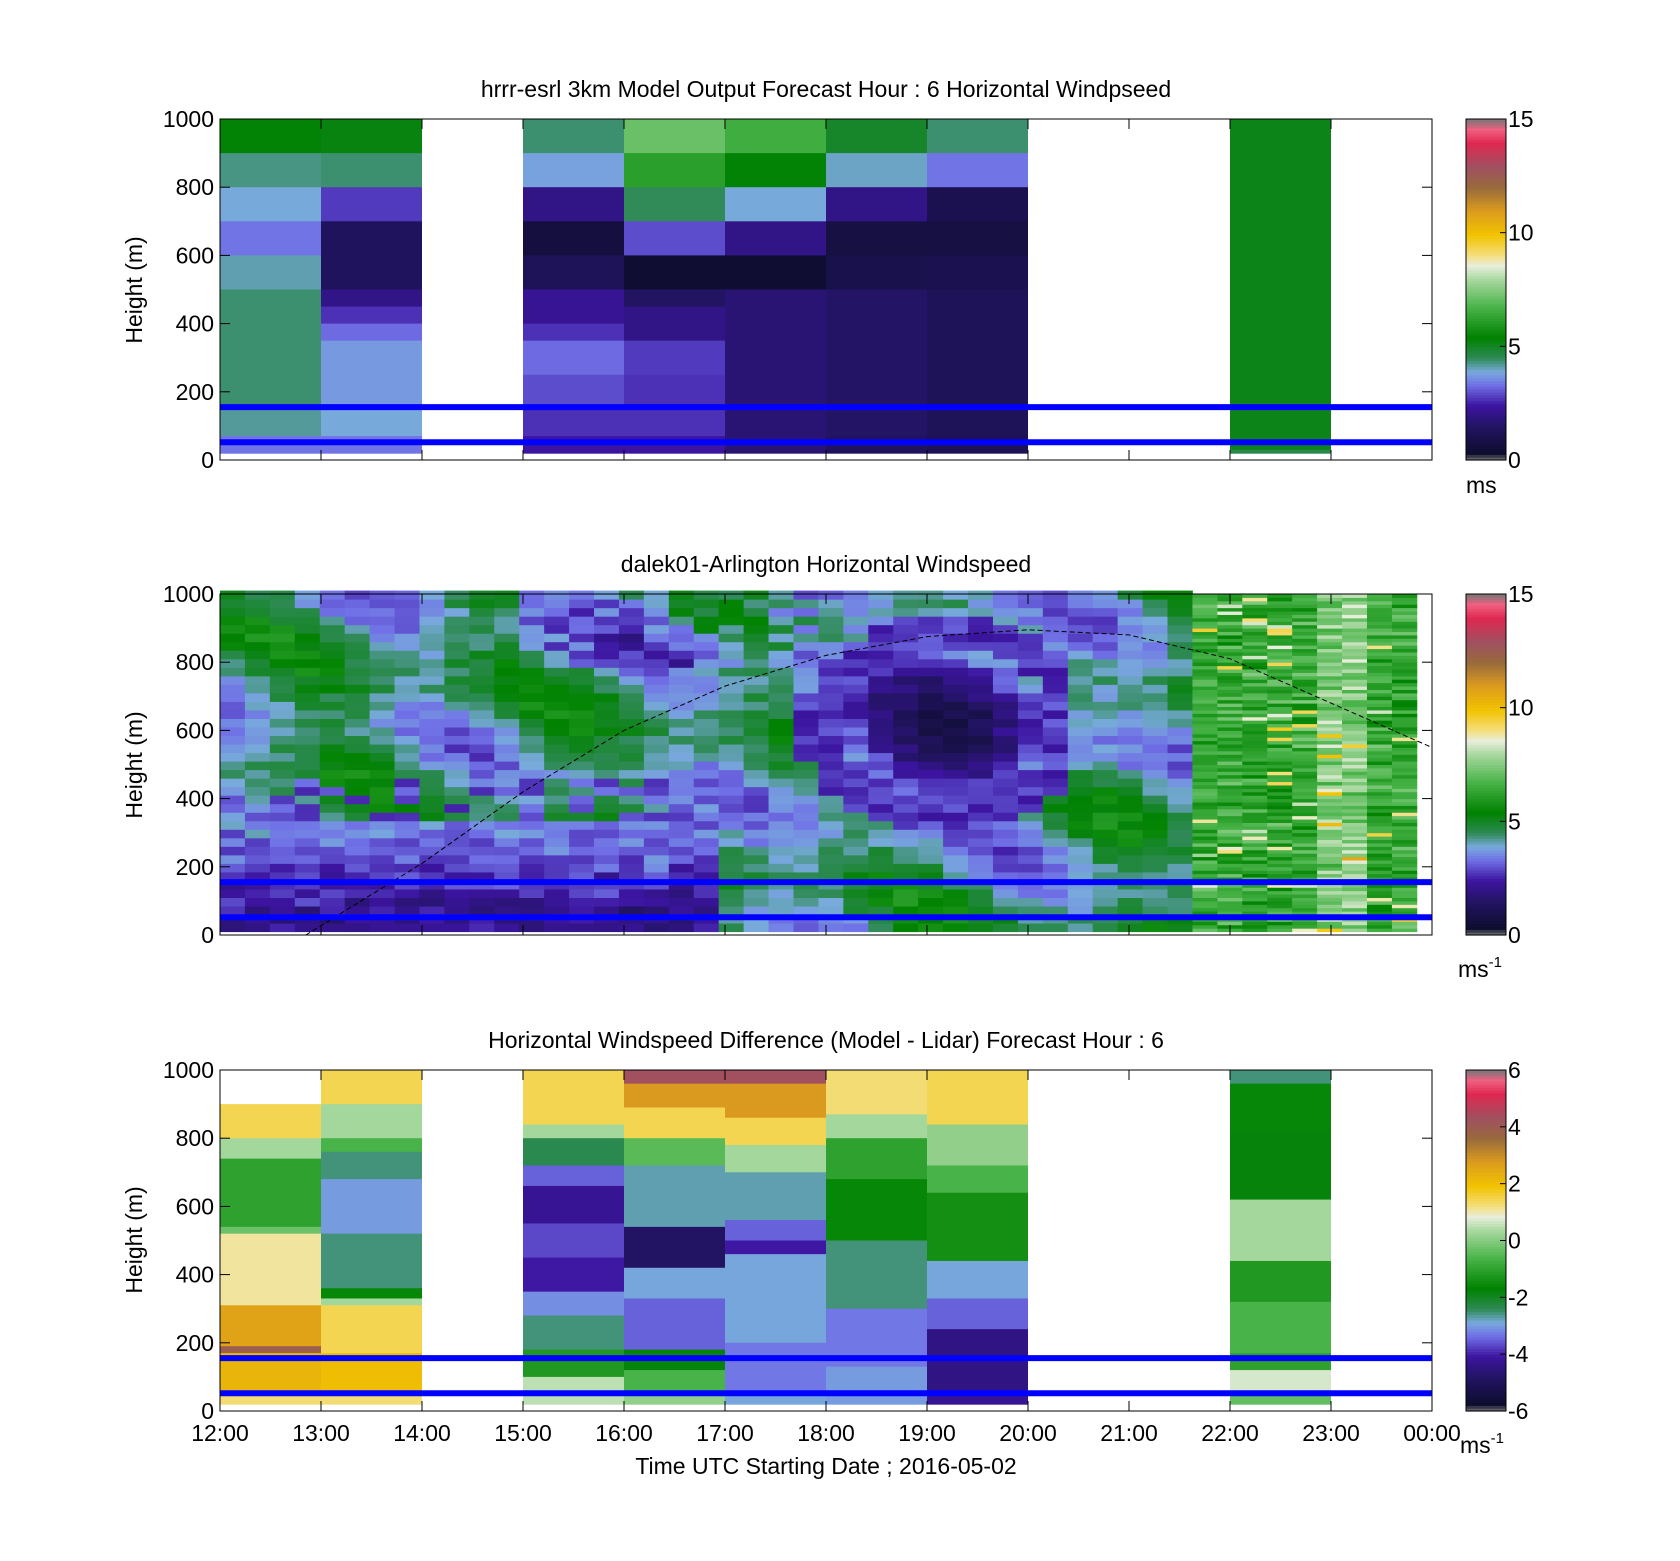  Describe the element at coordinates (1514, 346) in the screenshot. I see `colorbar-tick-label: 5` at that location.